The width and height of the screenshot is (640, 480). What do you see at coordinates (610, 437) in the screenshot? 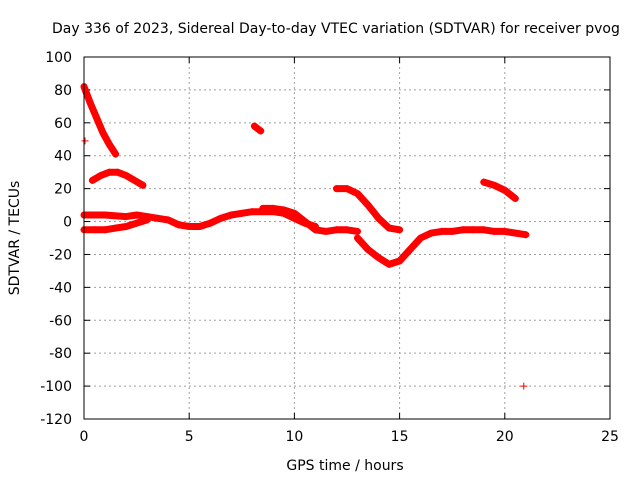
I see `x-tick-label: 25` at bounding box center [610, 437].